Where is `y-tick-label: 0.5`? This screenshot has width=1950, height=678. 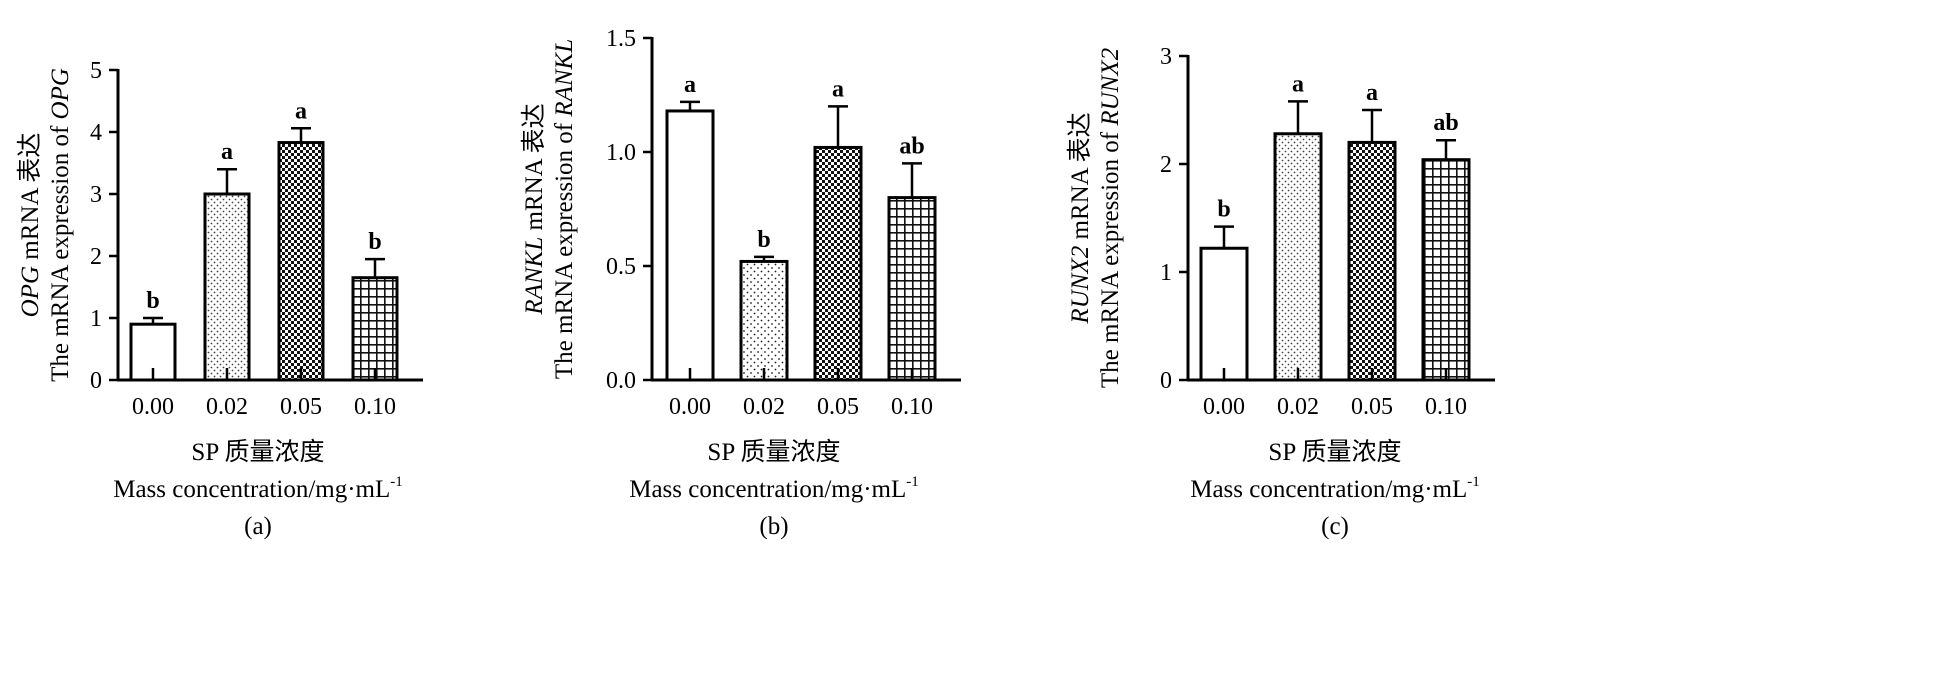 y-tick-label: 0.5 is located at coordinates (621, 267).